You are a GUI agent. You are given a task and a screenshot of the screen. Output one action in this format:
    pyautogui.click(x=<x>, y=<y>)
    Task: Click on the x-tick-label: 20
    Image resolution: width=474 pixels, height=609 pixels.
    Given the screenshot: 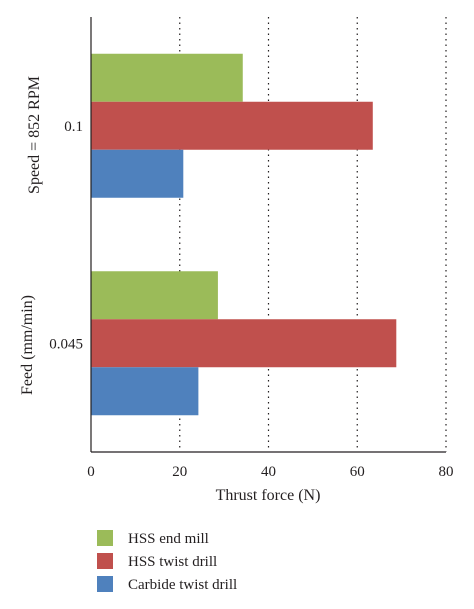 What is the action you would take?
    pyautogui.click(x=179, y=472)
    